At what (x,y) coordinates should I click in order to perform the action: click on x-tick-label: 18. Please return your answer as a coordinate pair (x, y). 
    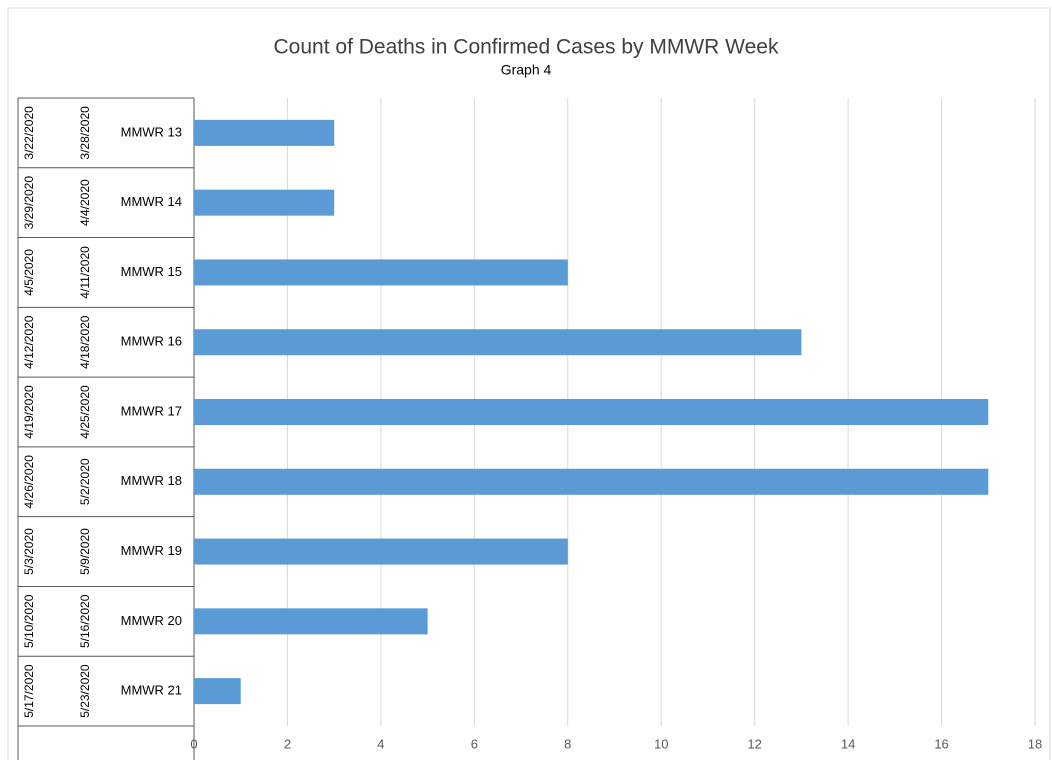
    Looking at the image, I should click on (1035, 743).